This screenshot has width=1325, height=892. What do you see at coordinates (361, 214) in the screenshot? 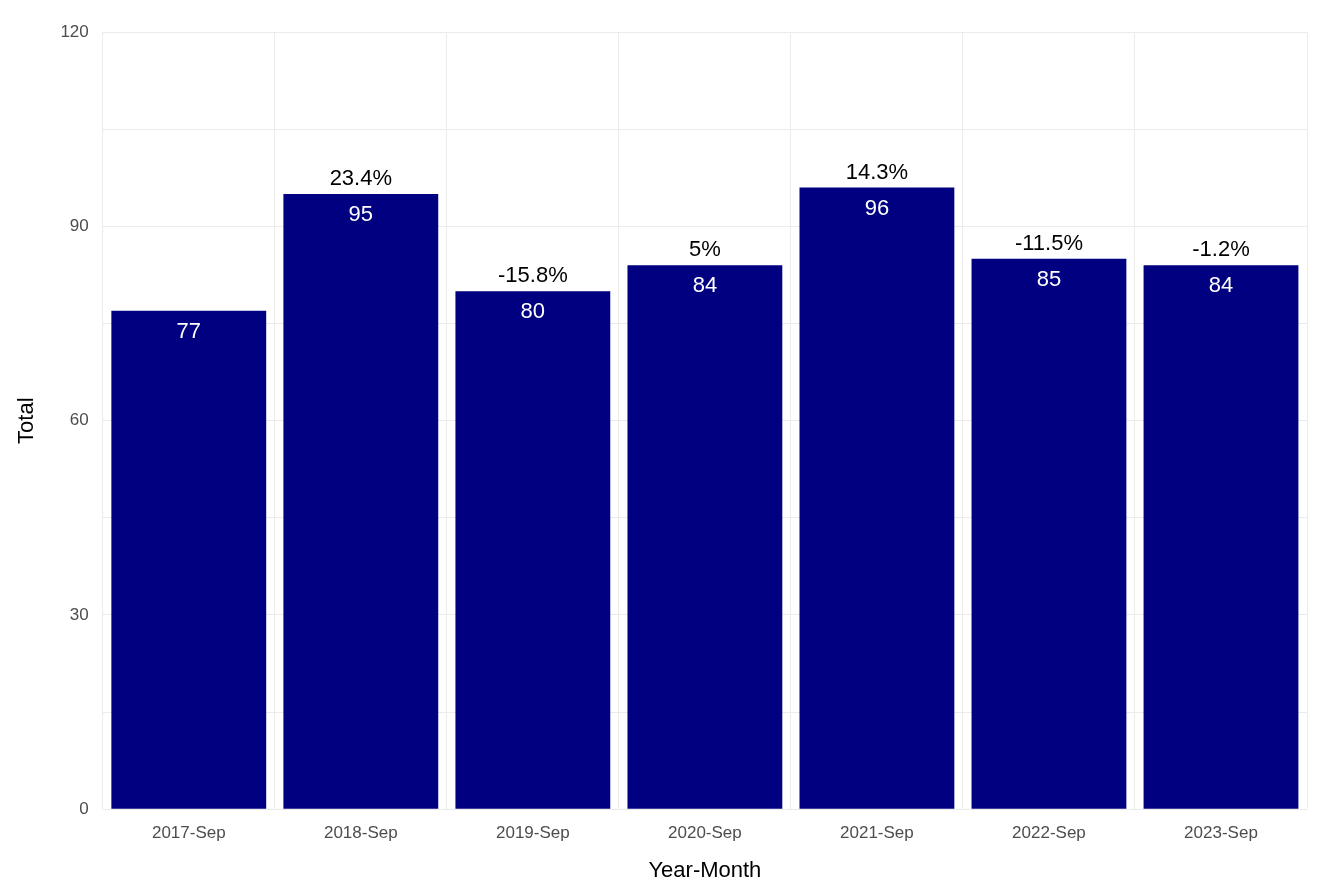
I see `data-label: 95` at bounding box center [361, 214].